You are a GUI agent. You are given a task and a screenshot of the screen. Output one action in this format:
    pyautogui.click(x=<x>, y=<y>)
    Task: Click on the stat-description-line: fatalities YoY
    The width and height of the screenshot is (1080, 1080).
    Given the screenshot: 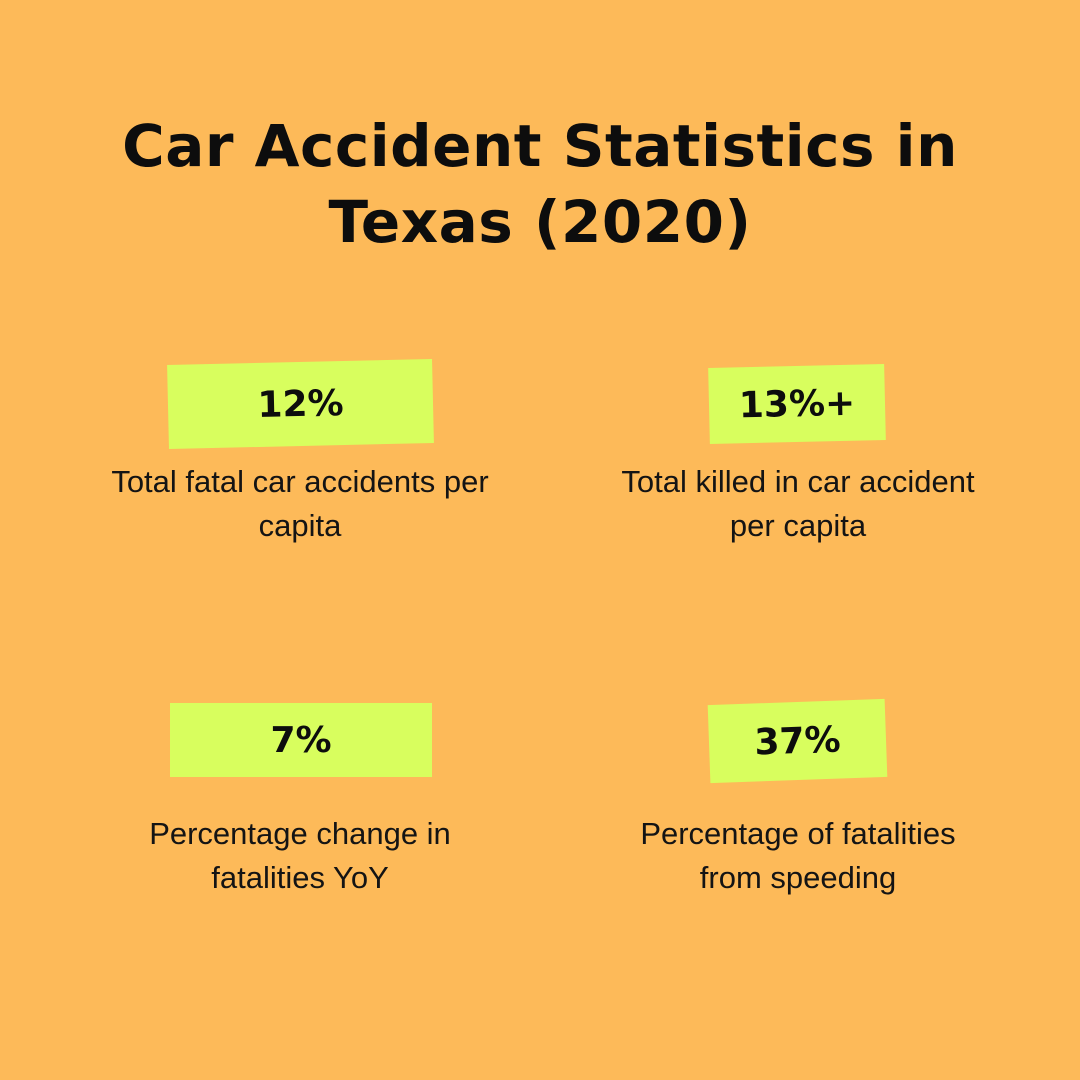 What is the action you would take?
    pyautogui.click(x=300, y=877)
    